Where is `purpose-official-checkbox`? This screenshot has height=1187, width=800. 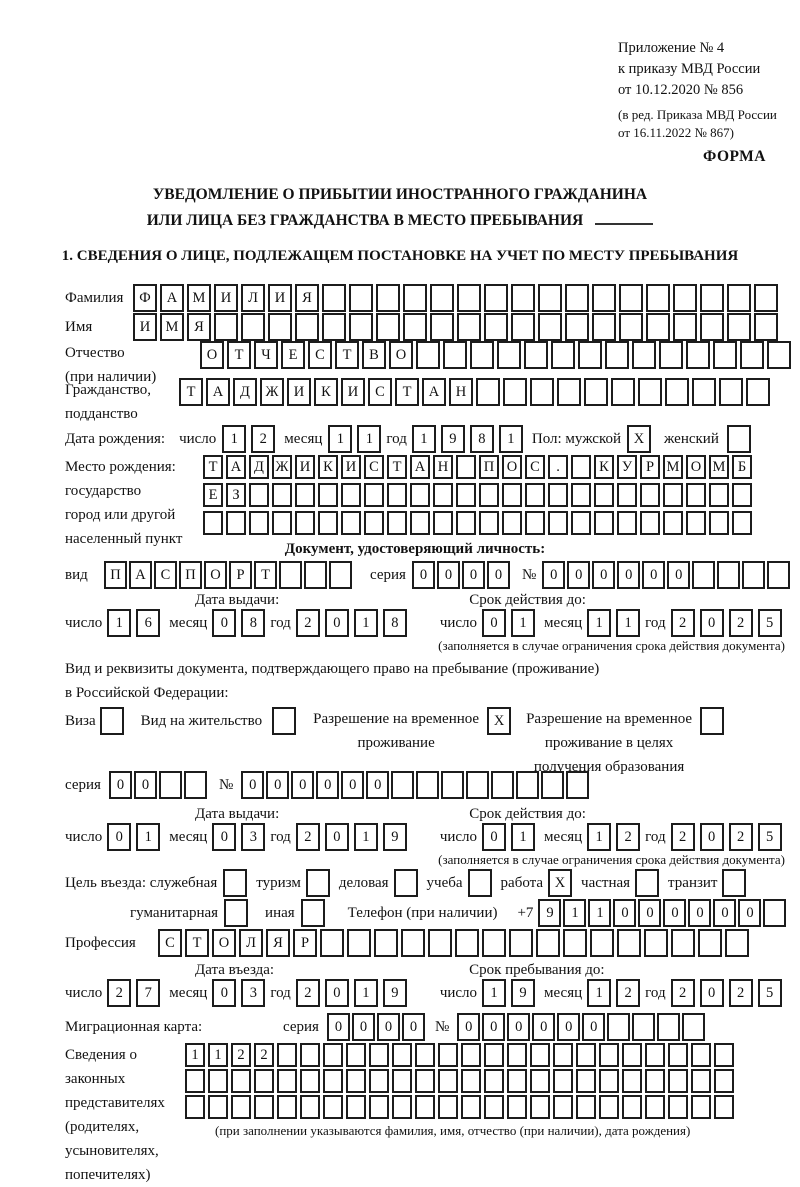 purpose-official-checkbox is located at coordinates (236, 883).